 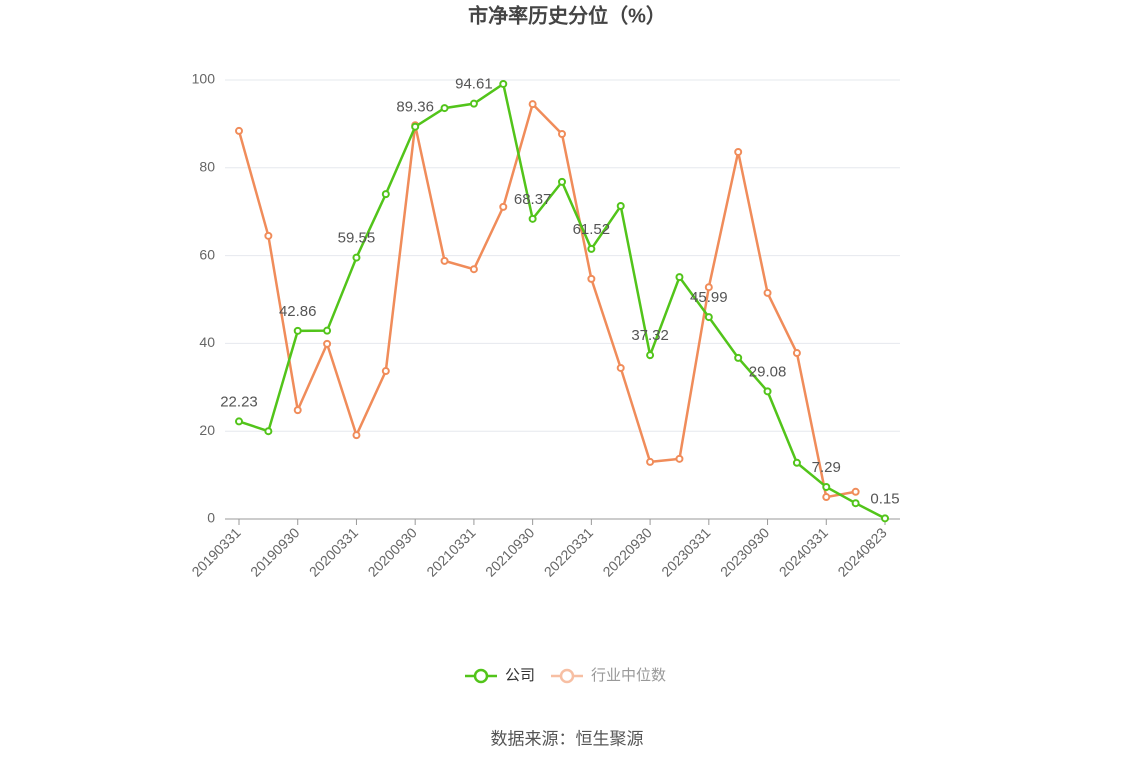 What do you see at coordinates (745, 552) in the screenshot?
I see `x-tick-label: 20230930` at bounding box center [745, 552].